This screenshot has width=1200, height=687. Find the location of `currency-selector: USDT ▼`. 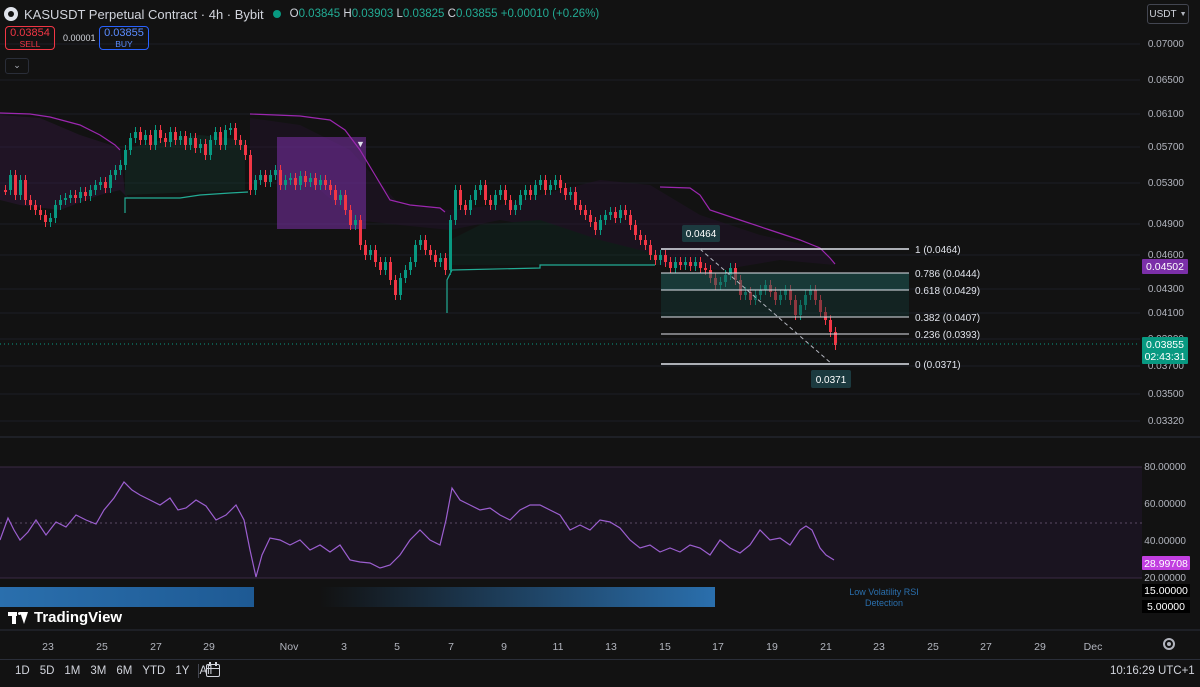

currency-selector: USDT ▼ is located at coordinates (1168, 14).